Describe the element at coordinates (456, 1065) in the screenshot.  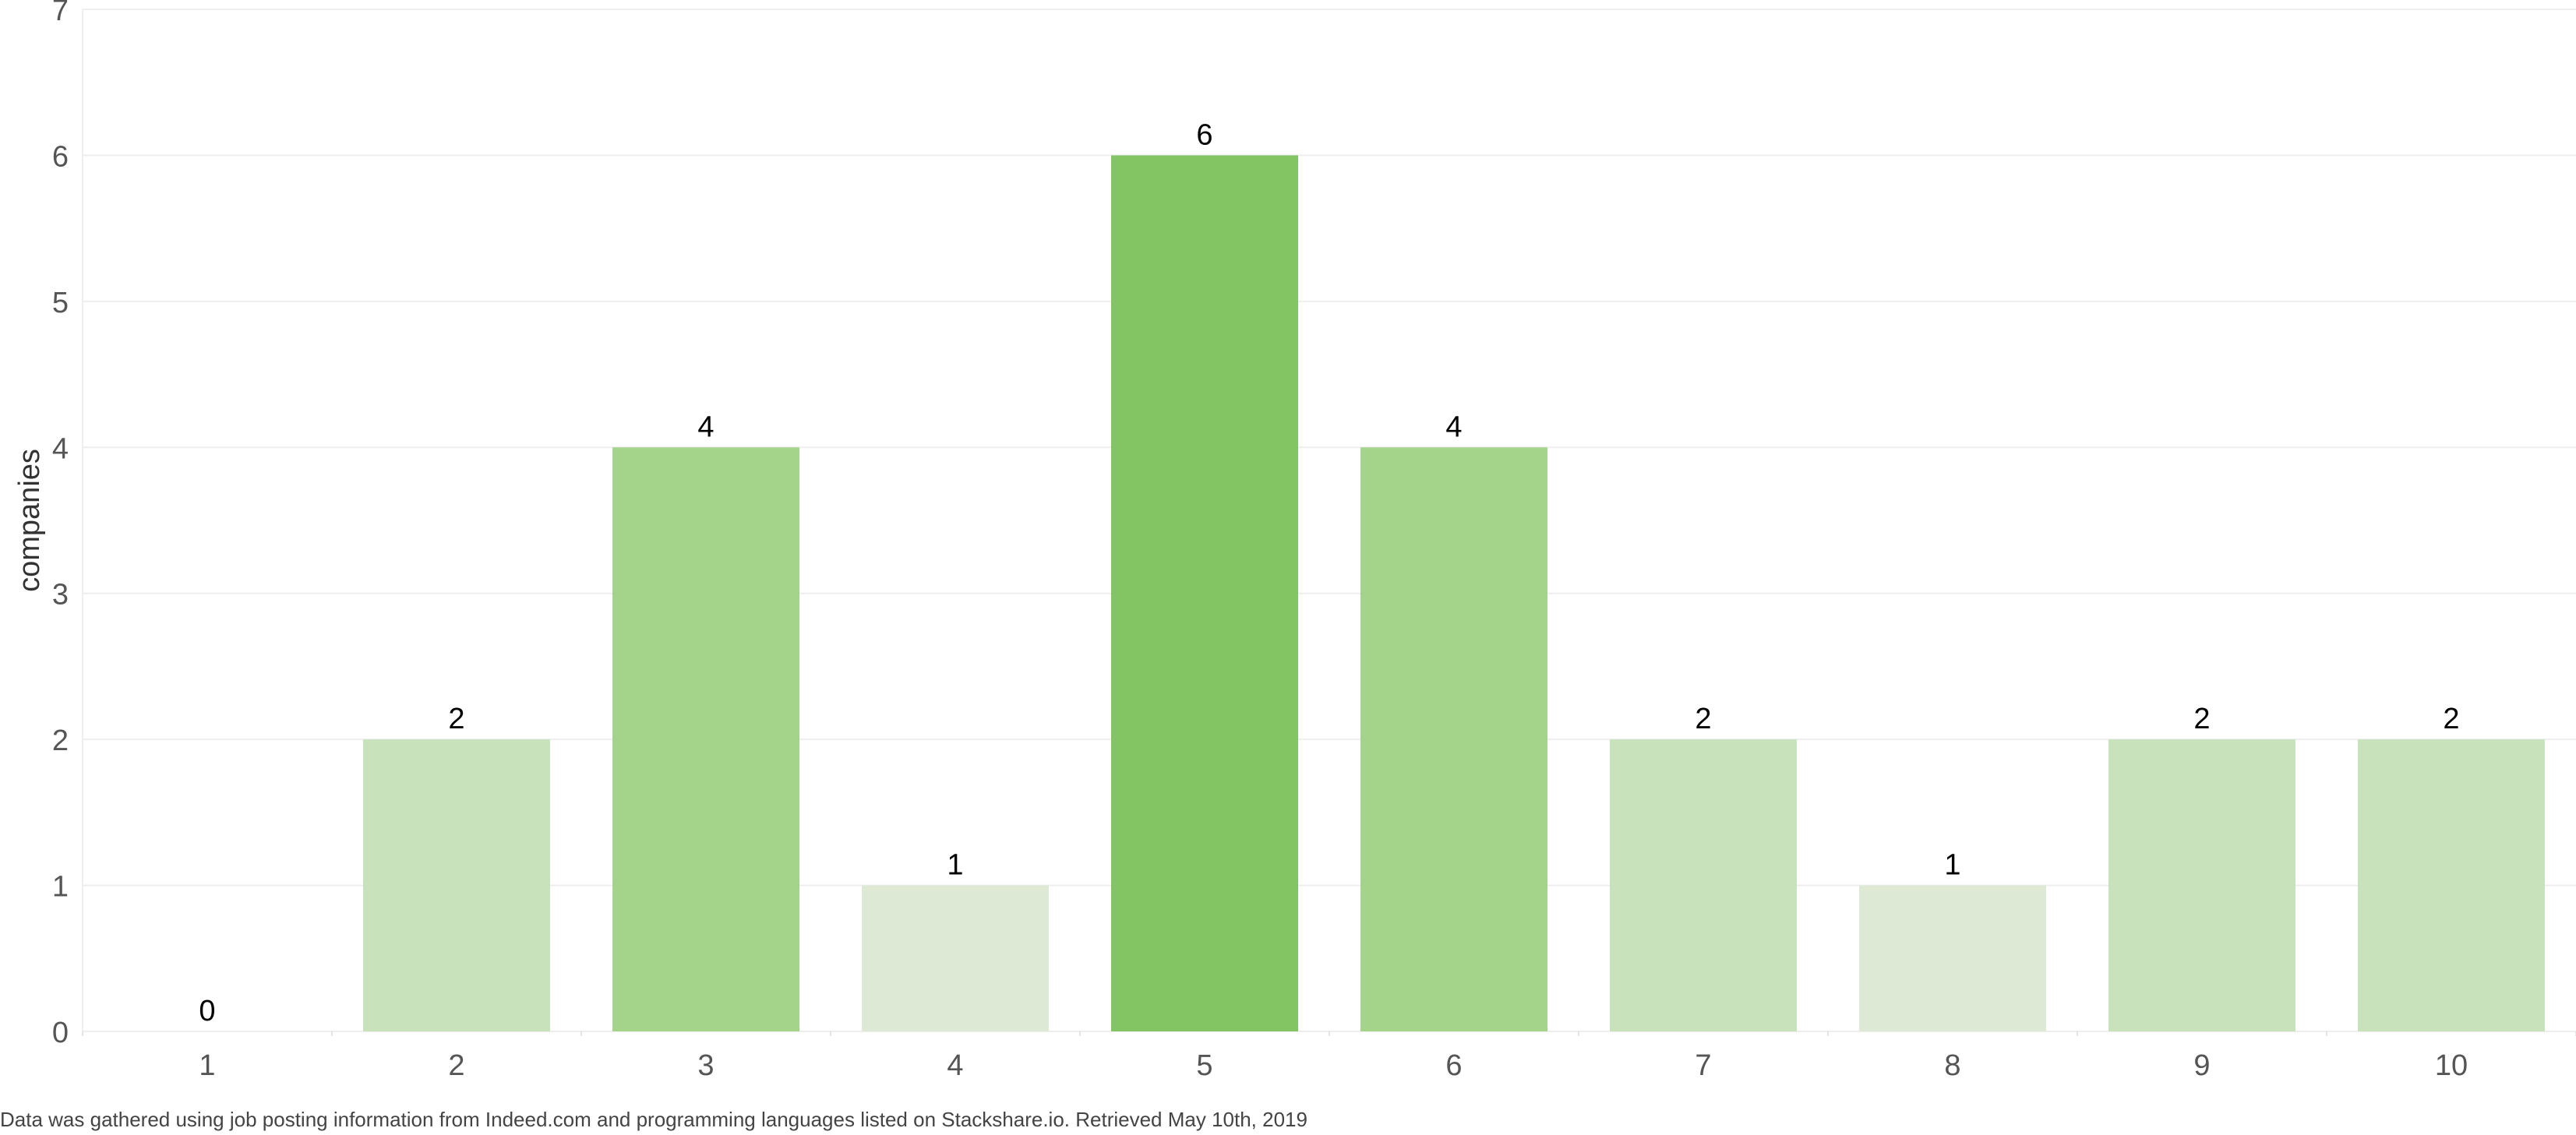
I see `x-tick-label: 2` at that location.